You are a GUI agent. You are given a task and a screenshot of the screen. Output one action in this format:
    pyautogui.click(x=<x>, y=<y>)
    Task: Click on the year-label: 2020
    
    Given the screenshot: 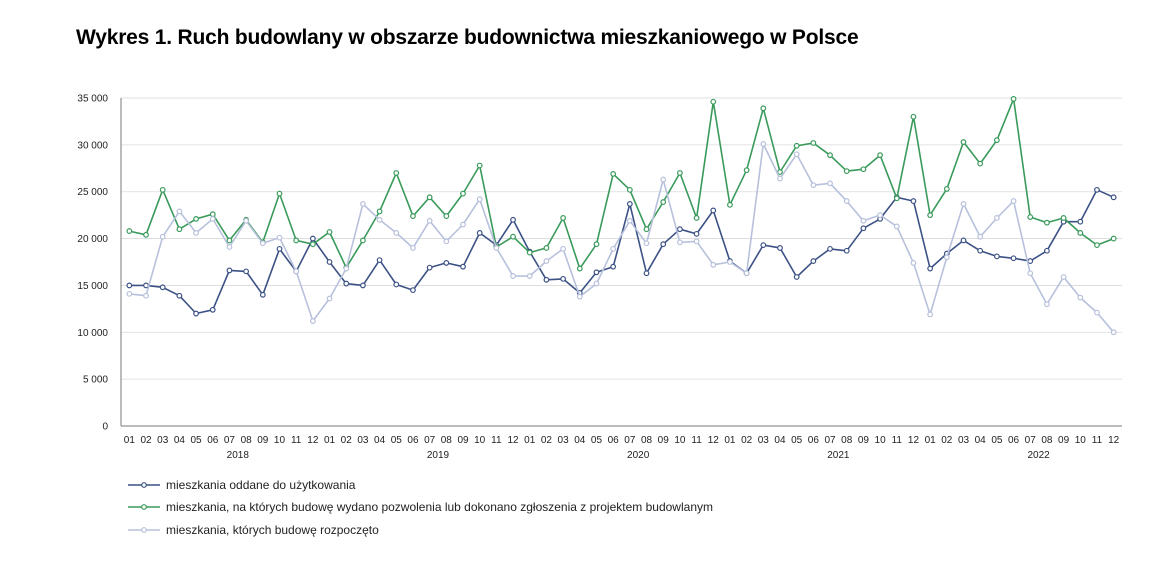 What is the action you would take?
    pyautogui.click(x=638, y=455)
    